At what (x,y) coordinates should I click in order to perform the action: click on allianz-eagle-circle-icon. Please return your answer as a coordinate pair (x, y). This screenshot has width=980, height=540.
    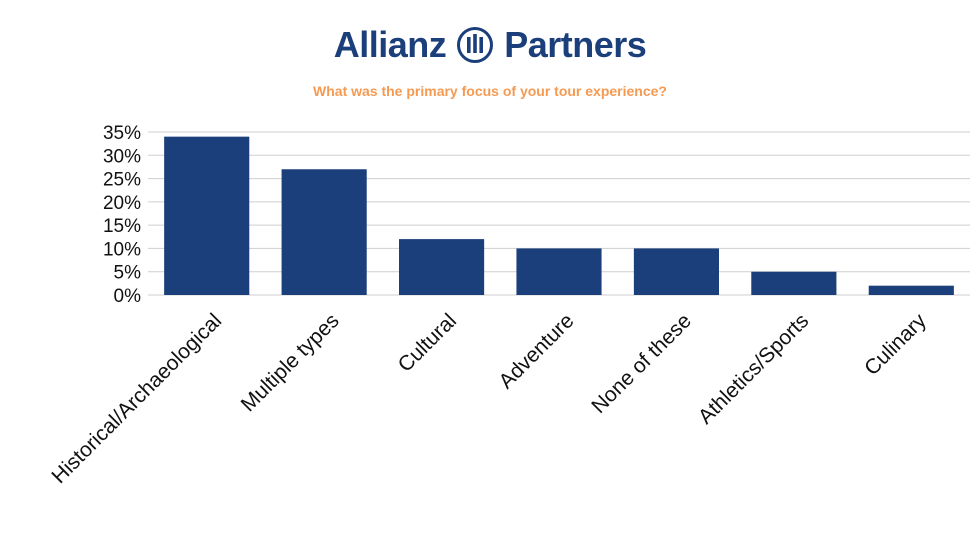
    Looking at the image, I should click on (475, 45).